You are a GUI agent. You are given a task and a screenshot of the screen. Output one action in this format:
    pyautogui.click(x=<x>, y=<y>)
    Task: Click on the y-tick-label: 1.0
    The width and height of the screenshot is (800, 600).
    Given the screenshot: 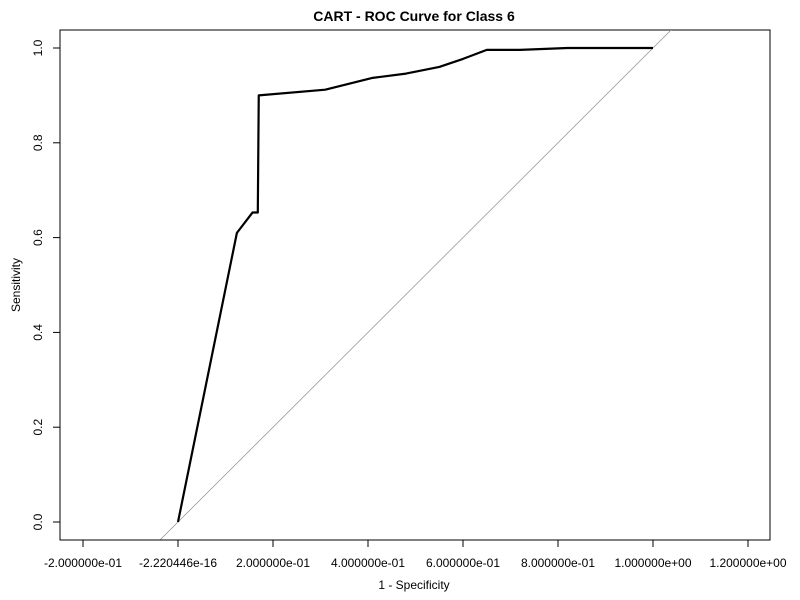 What is the action you would take?
    pyautogui.click(x=38, y=47)
    